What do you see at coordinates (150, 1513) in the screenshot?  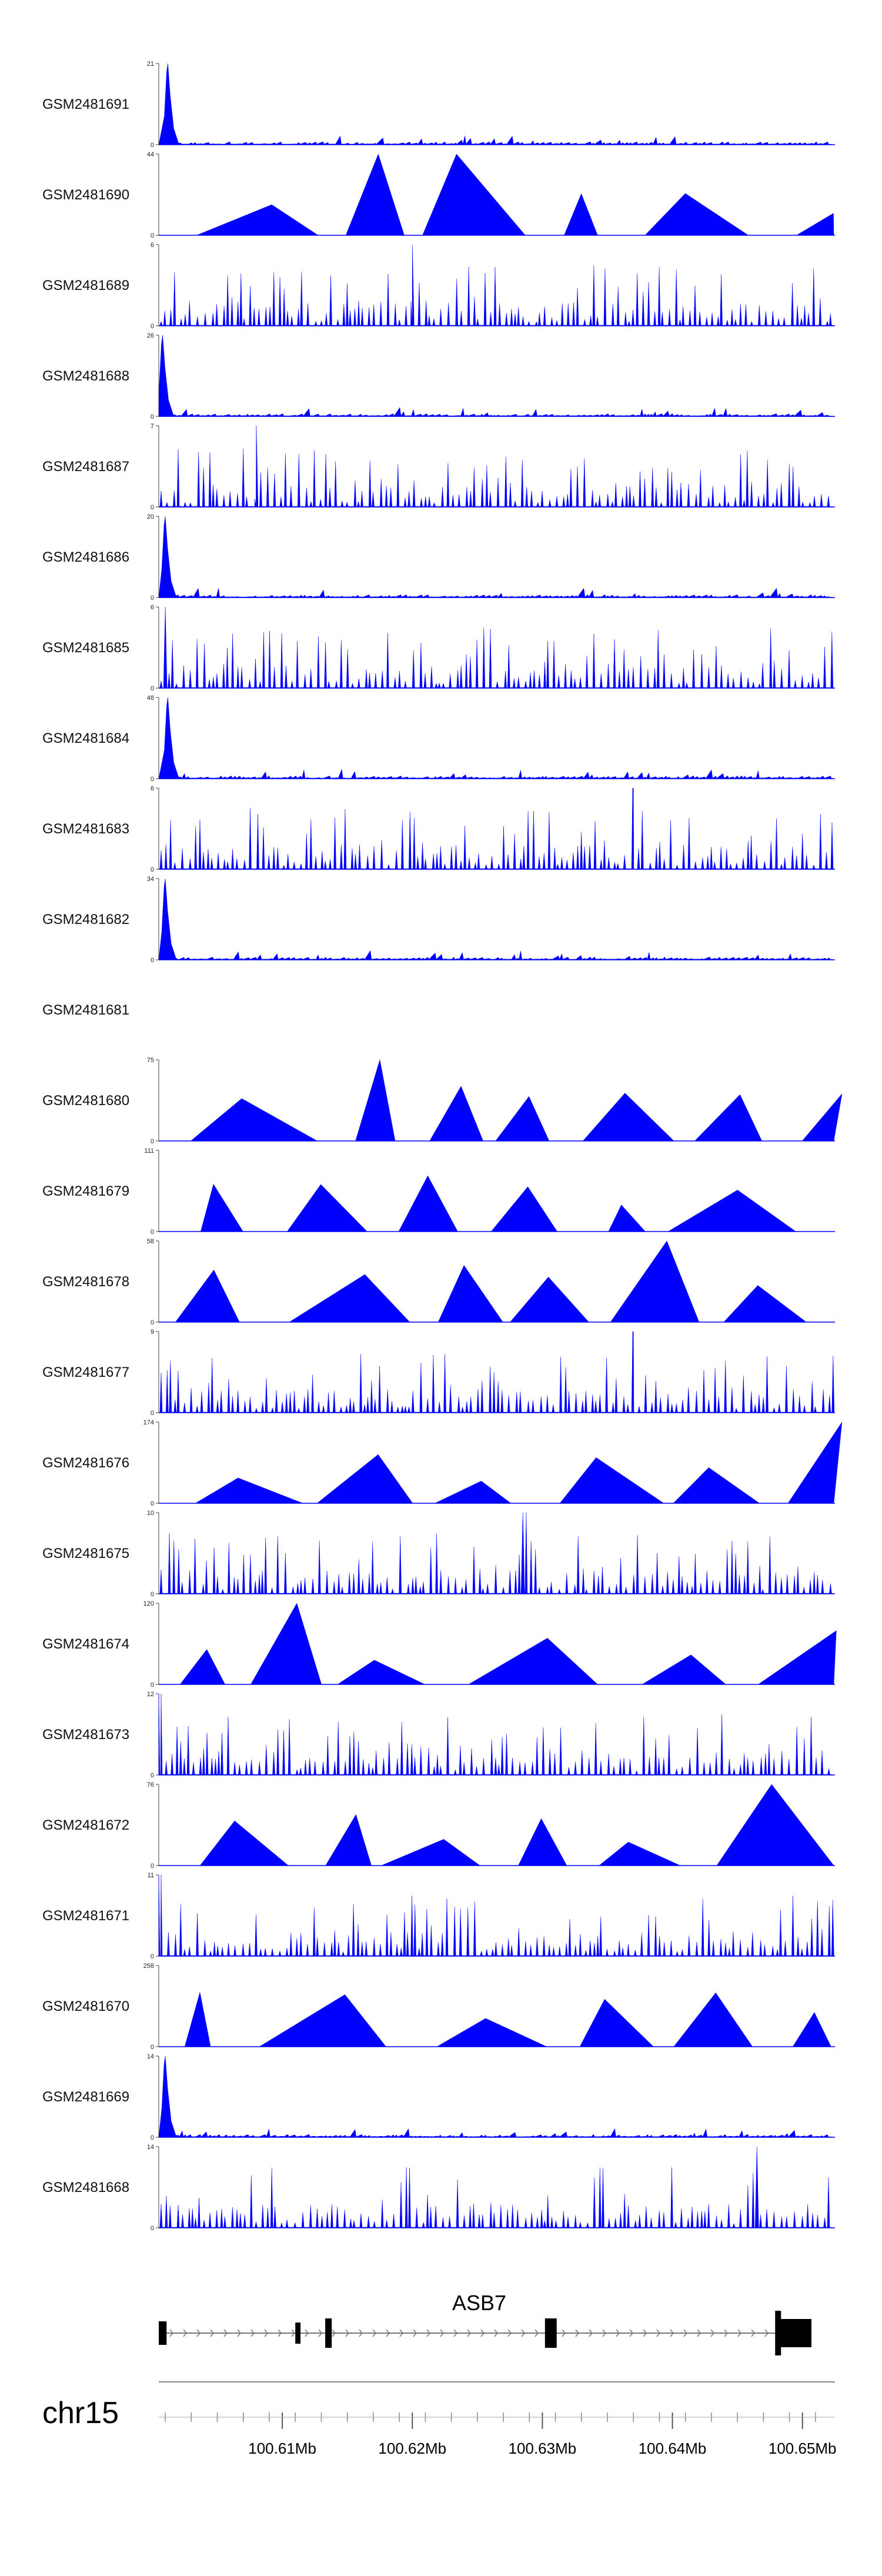 I see `y-max-label: 10` at bounding box center [150, 1513].